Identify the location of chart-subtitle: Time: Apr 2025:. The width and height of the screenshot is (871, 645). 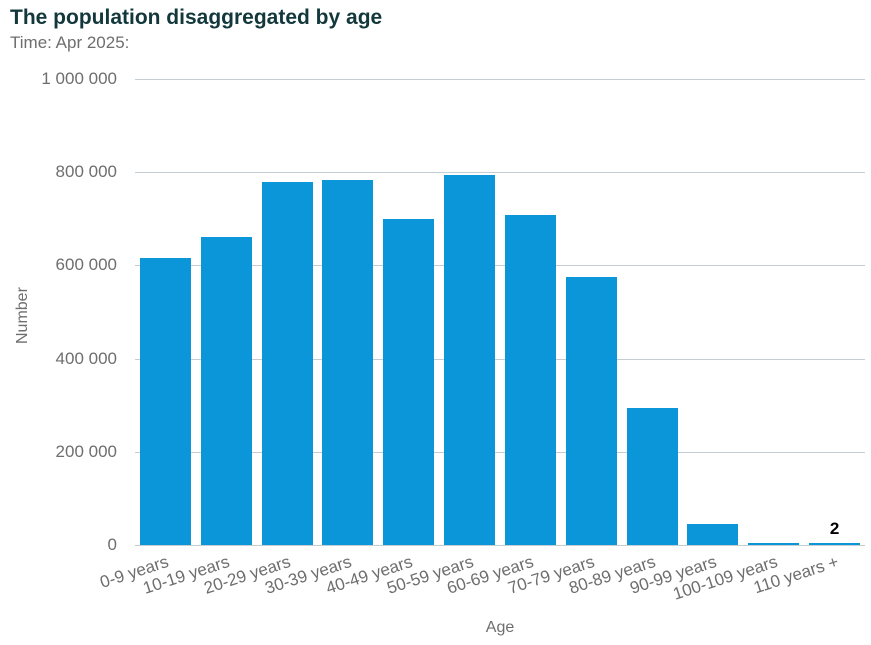
(70, 42).